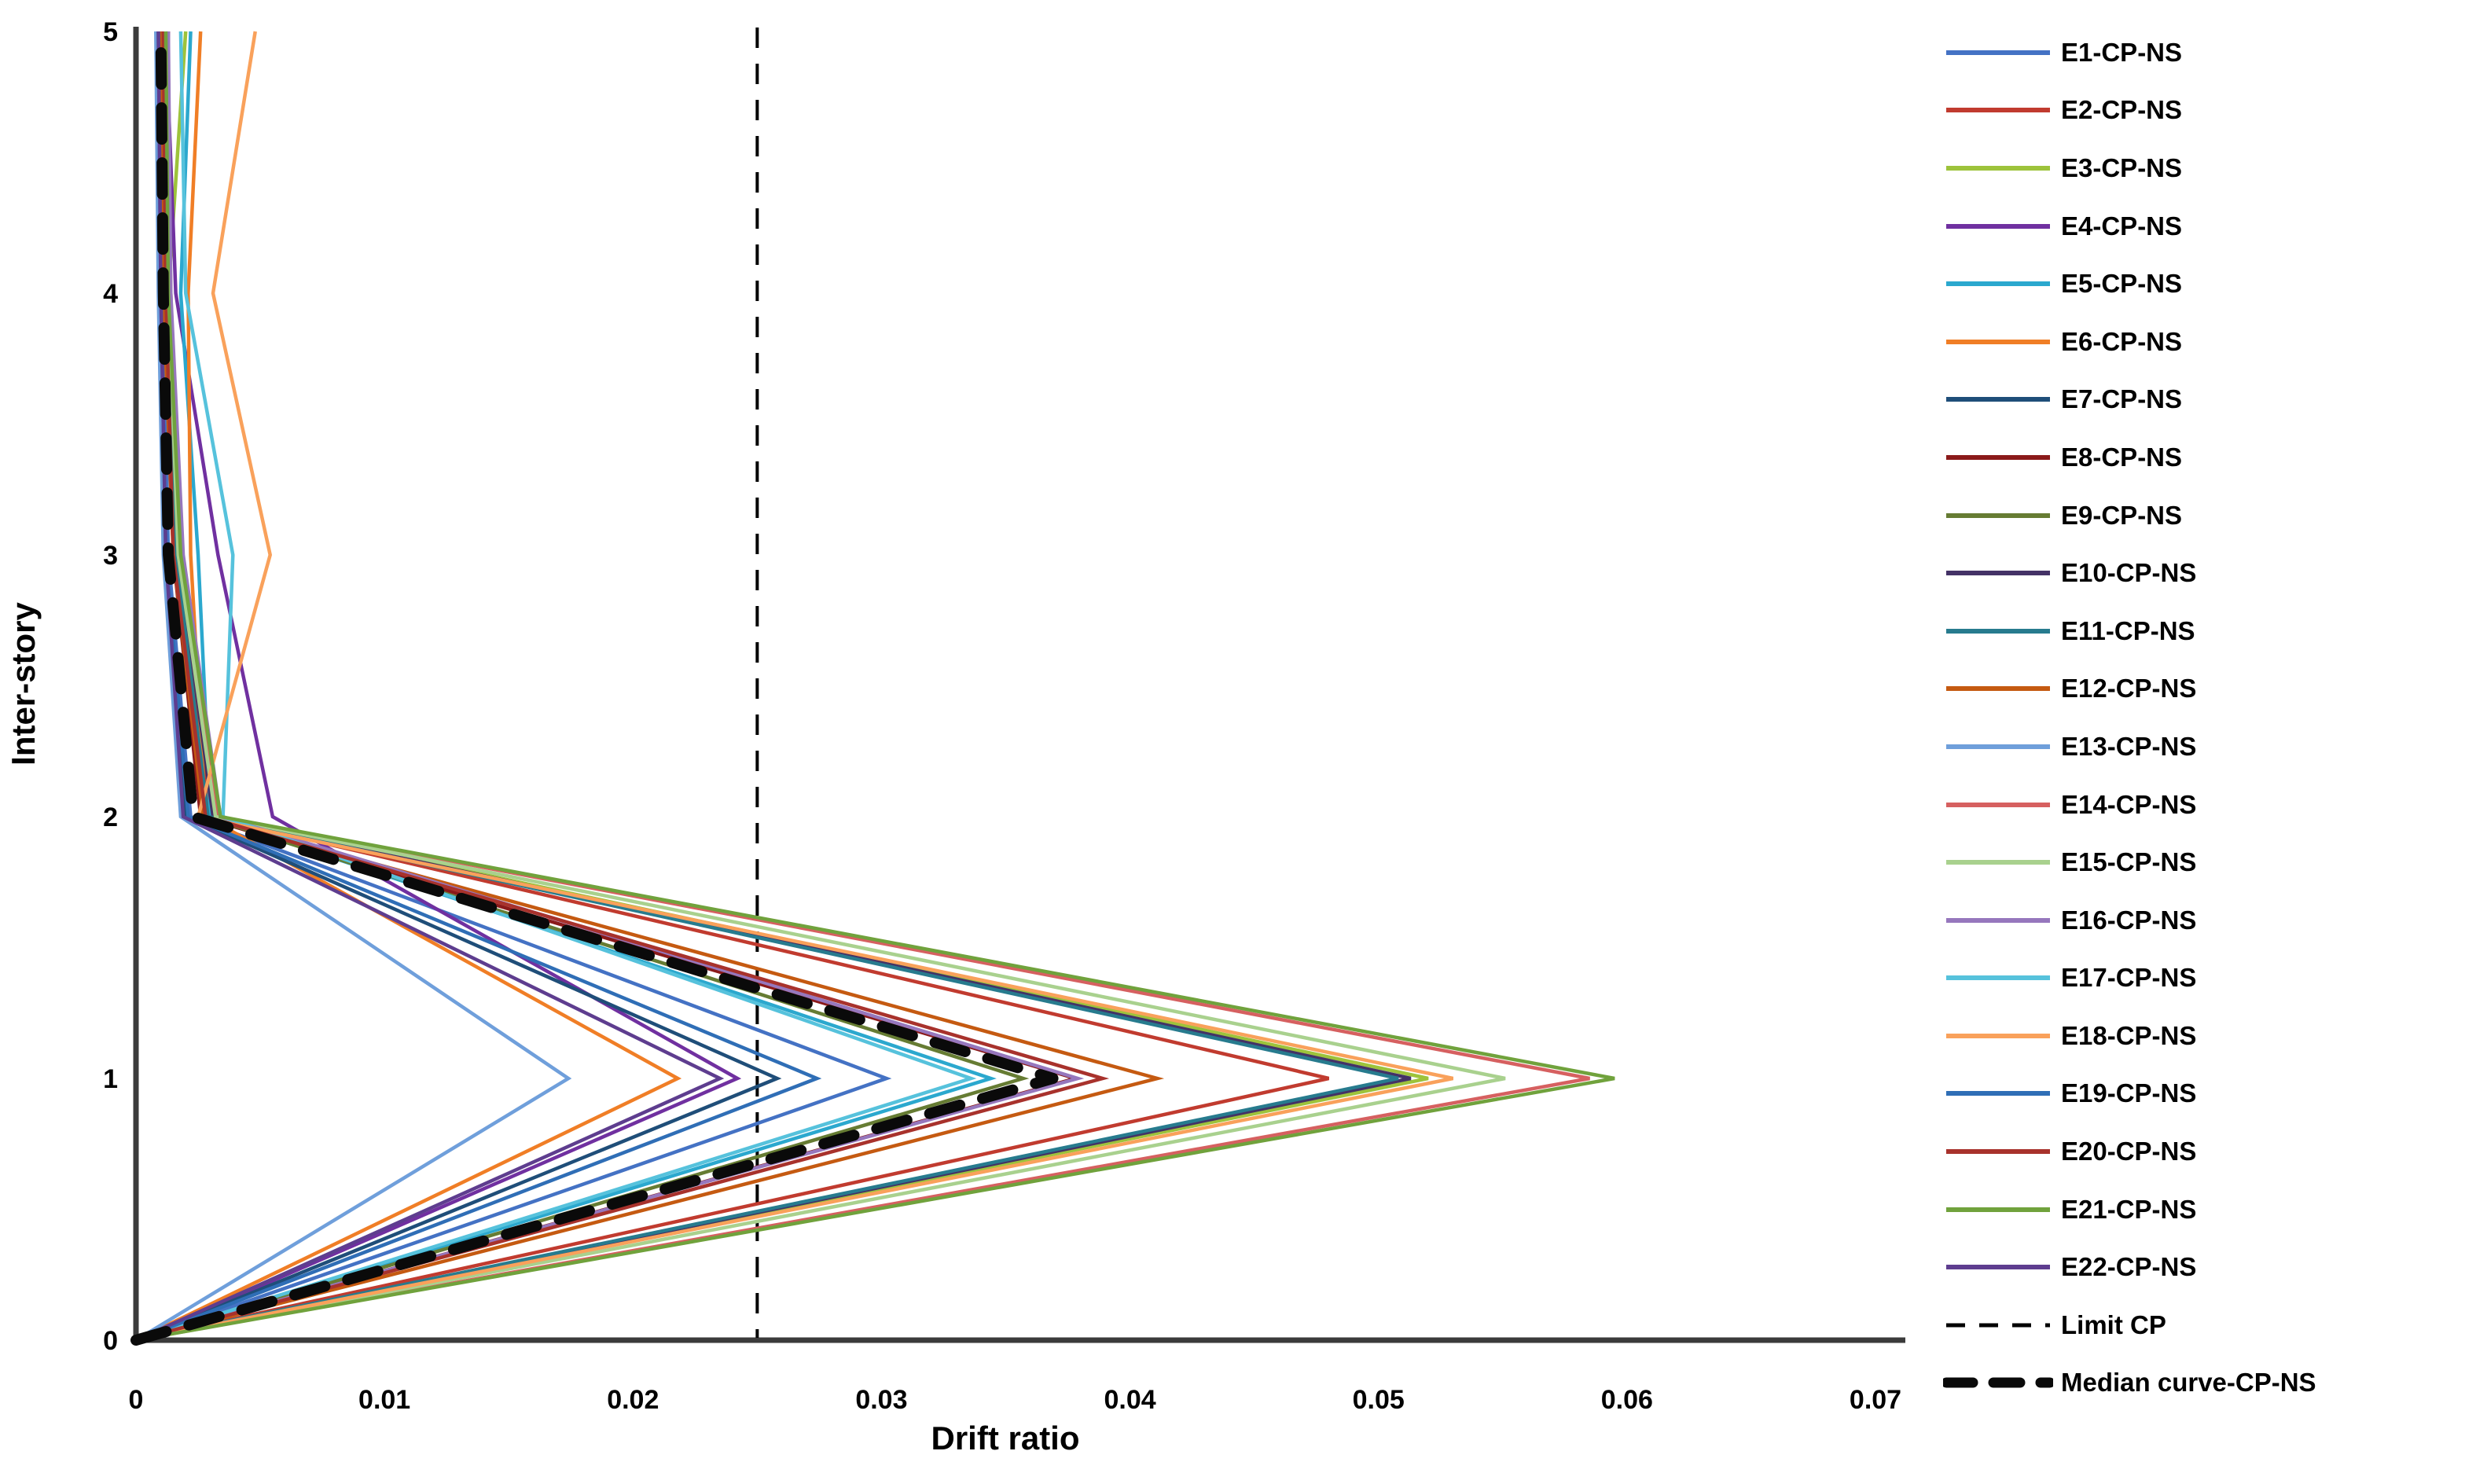  What do you see at coordinates (2122, 226) in the screenshot?
I see `legend-label: E4-CP-NS` at bounding box center [2122, 226].